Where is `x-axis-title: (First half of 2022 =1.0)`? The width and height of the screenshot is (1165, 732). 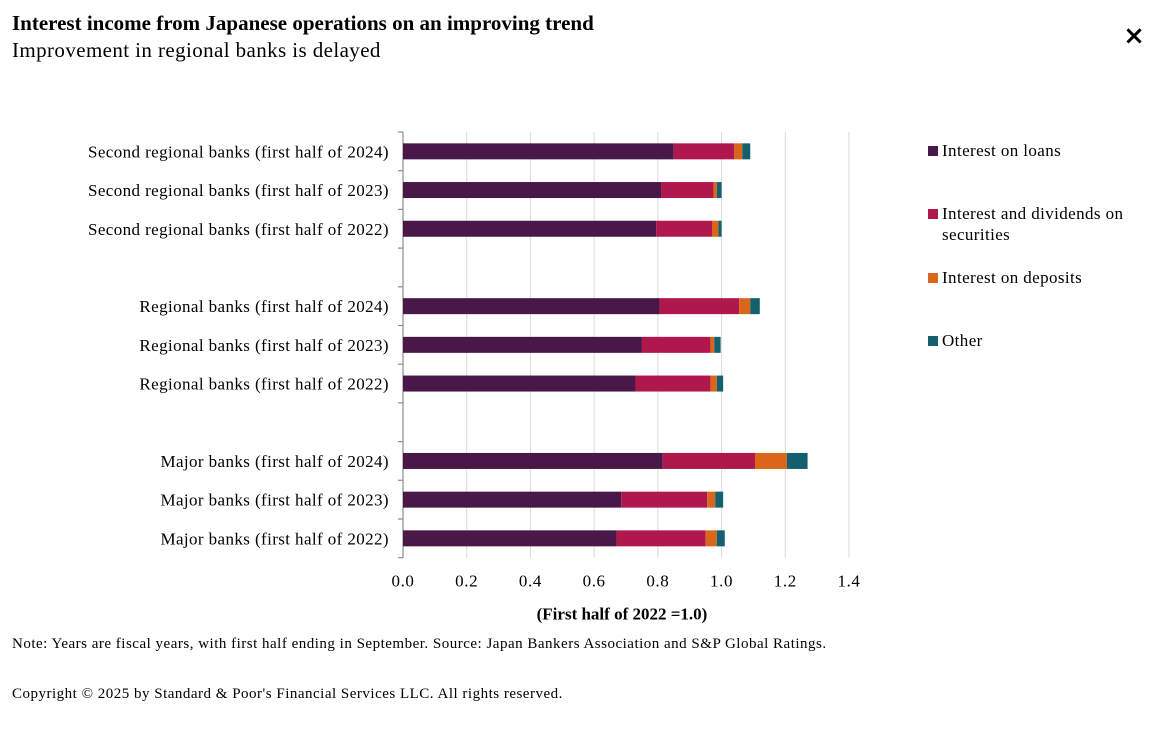 x-axis-title: (First half of 2022 =1.0) is located at coordinates (622, 614).